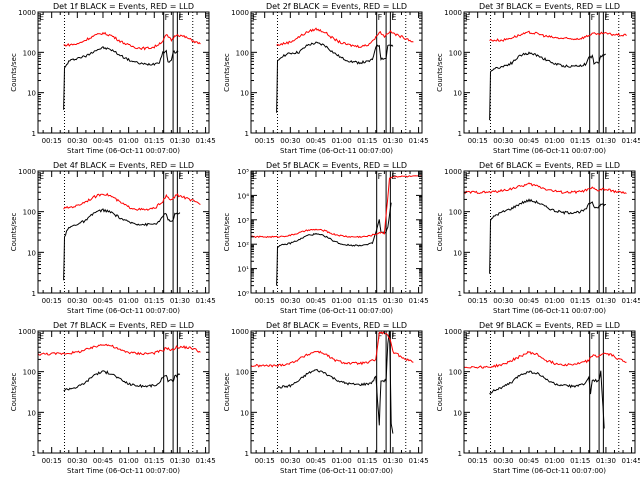  Describe the element at coordinates (243, 245) in the screenshot. I see `y-tick-label: 10²` at that location.